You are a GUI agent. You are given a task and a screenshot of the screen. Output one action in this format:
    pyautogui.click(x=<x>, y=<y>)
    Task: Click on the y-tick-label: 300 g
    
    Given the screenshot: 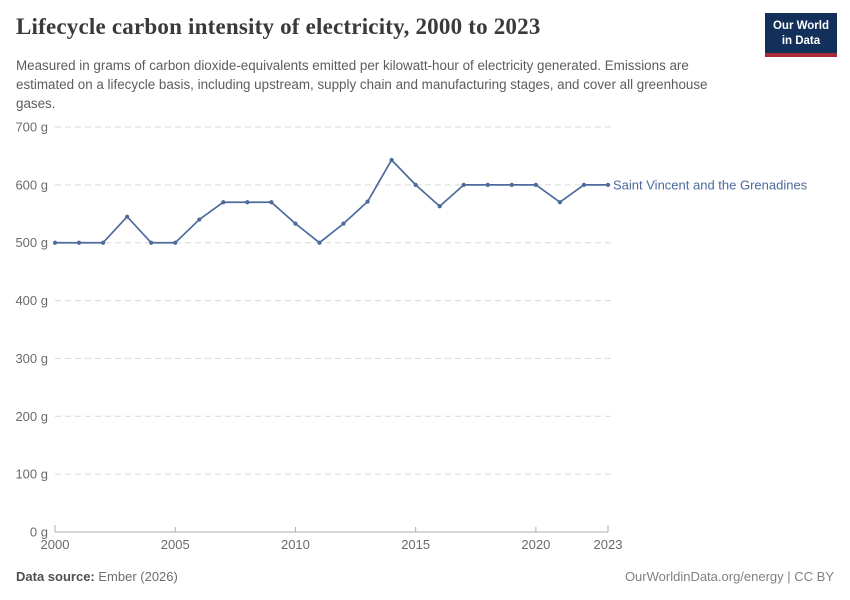 What is the action you would take?
    pyautogui.click(x=31, y=358)
    